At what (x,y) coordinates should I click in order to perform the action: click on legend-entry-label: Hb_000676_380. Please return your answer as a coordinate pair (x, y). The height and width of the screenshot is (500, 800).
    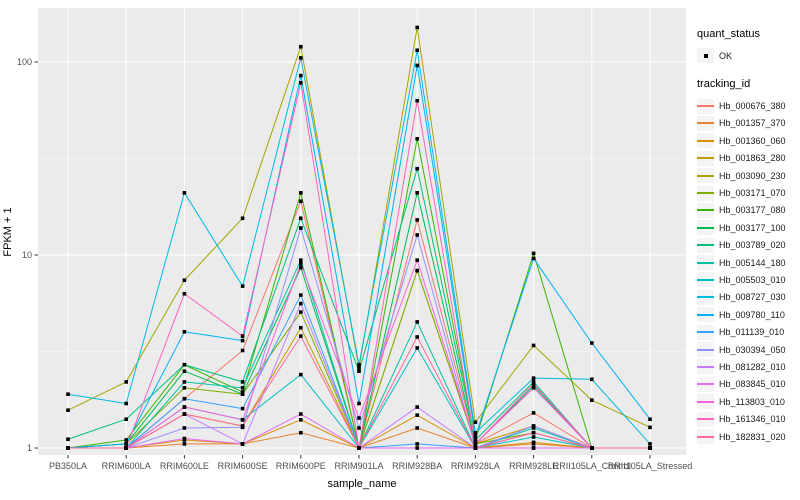
    Looking at the image, I should click on (752, 106).